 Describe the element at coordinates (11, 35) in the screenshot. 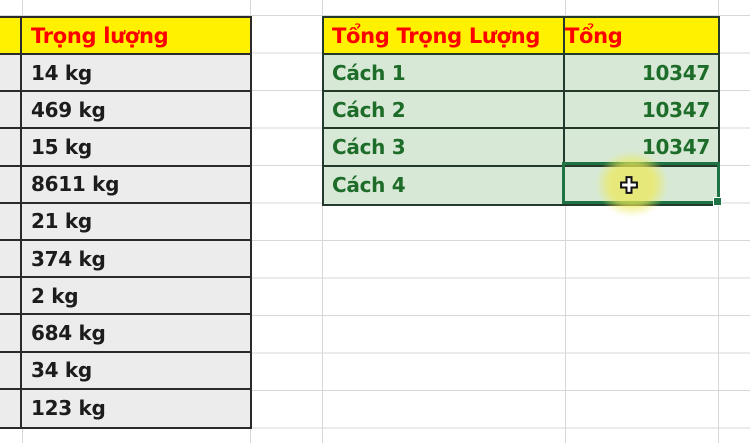

I see `weight-table-corner-cell` at that location.